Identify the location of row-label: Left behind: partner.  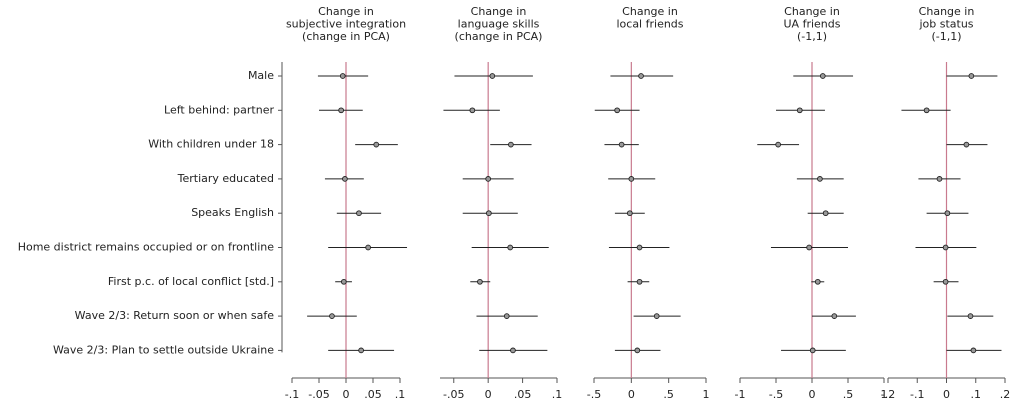
(219, 109).